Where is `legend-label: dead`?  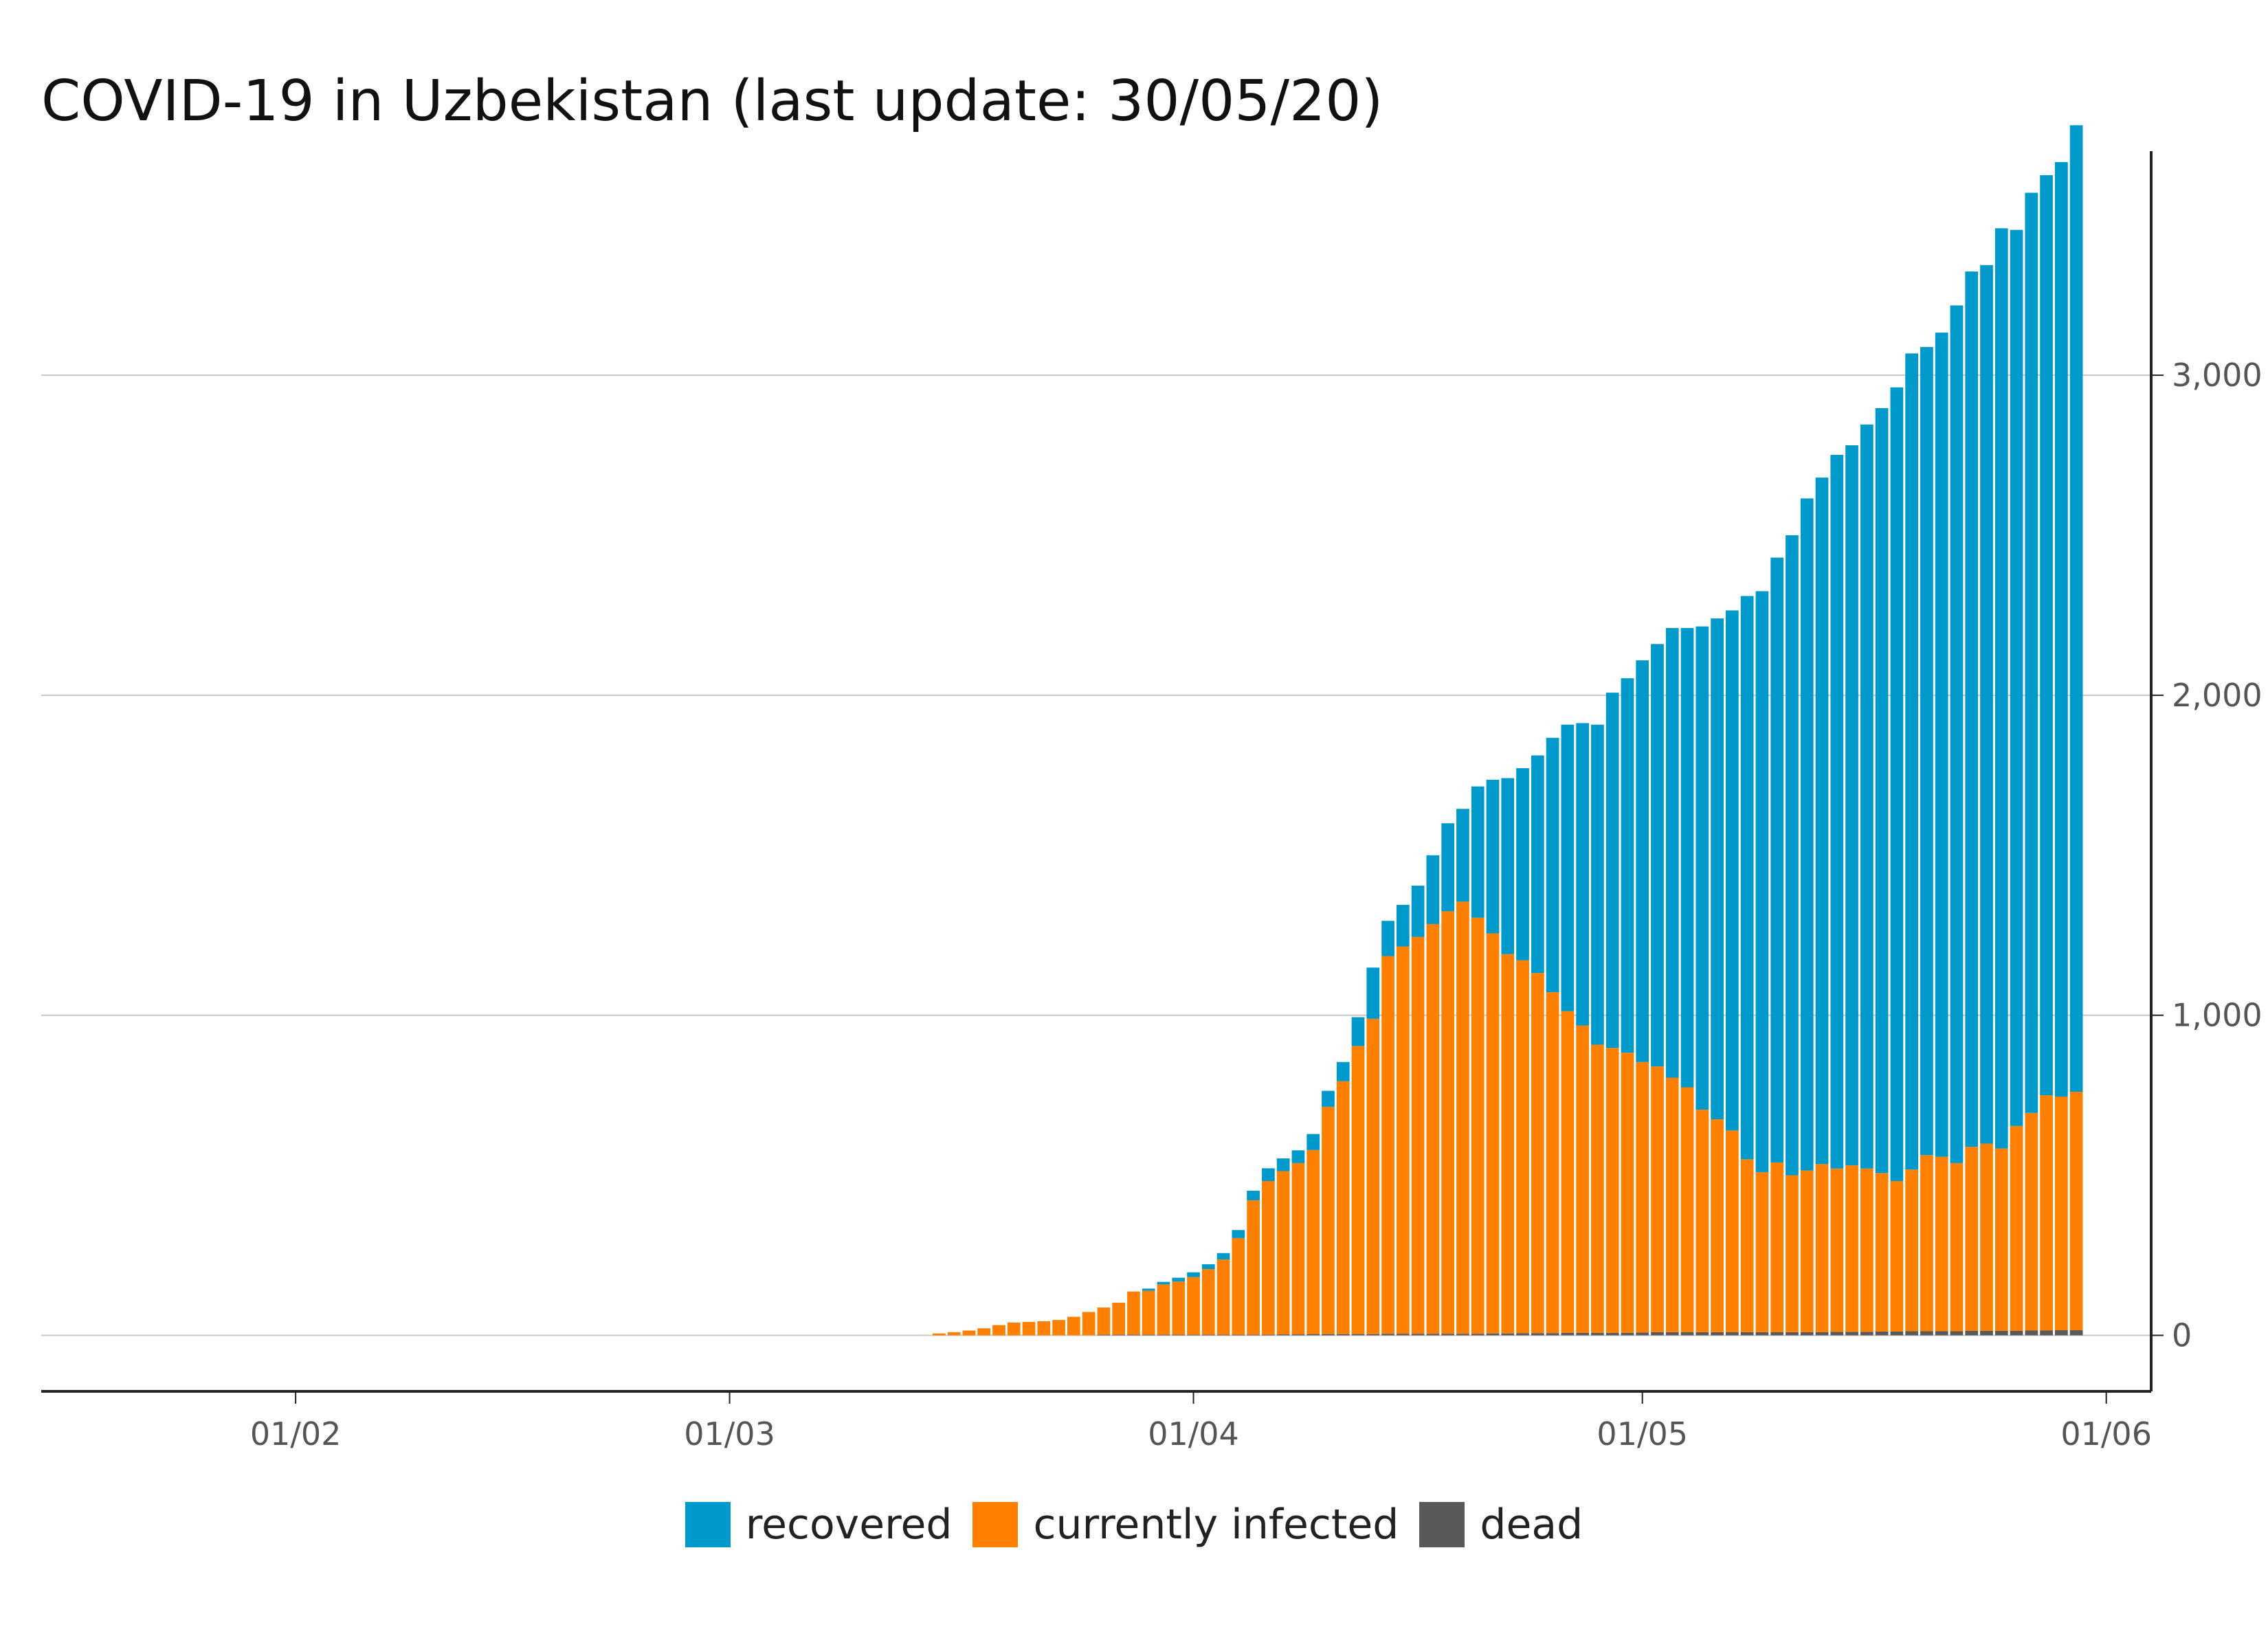 legend-label: dead is located at coordinates (1531, 1525).